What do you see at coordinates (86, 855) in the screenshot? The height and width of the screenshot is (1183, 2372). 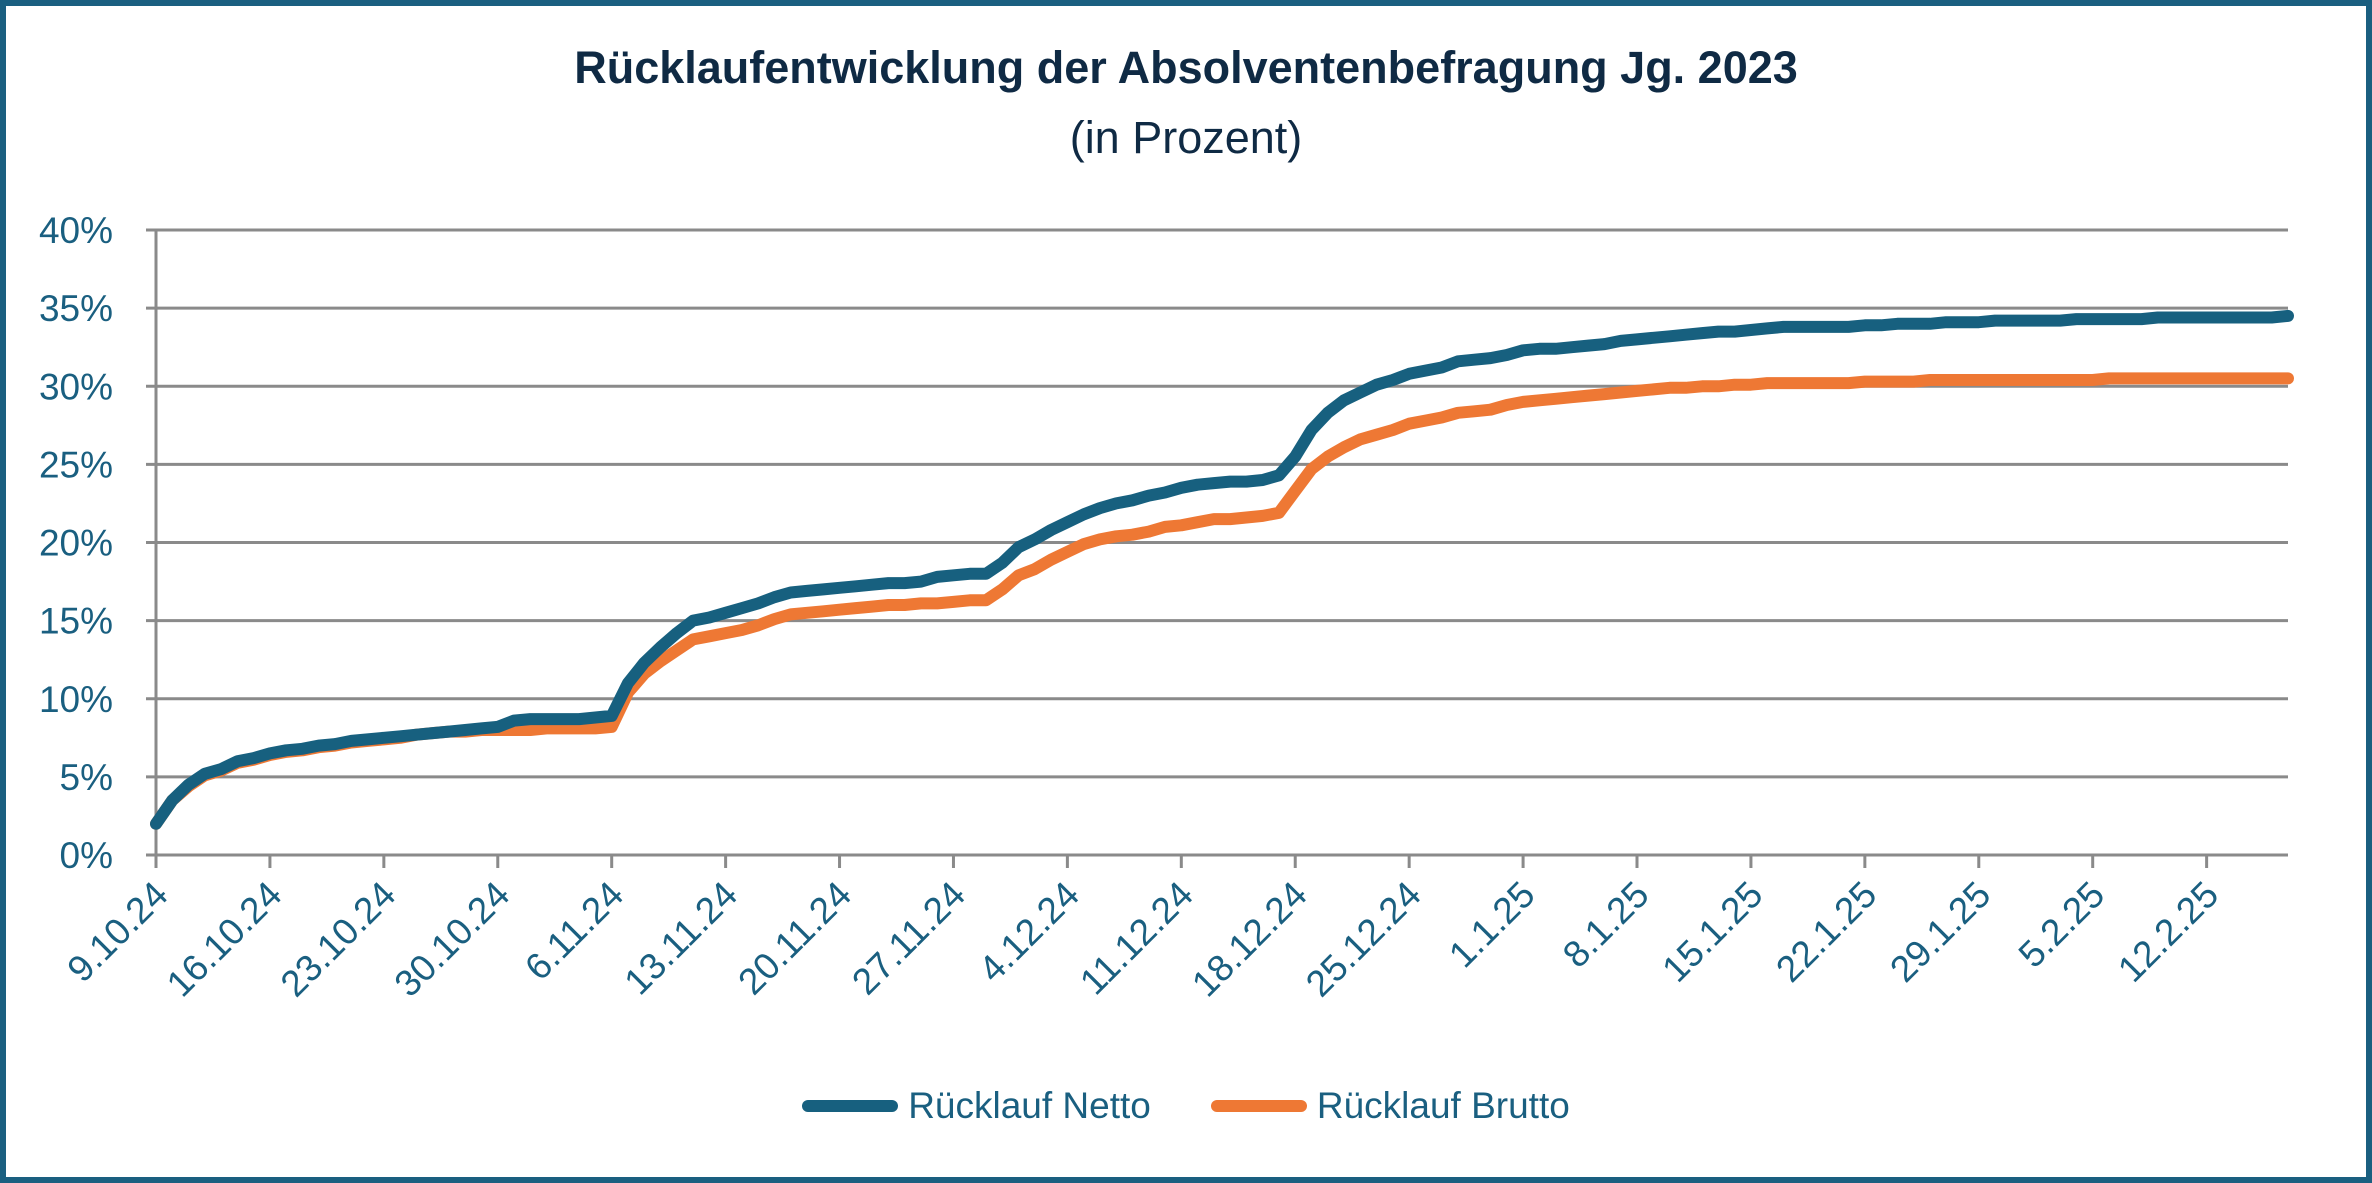 I see `y-tick-label: 0%` at bounding box center [86, 855].